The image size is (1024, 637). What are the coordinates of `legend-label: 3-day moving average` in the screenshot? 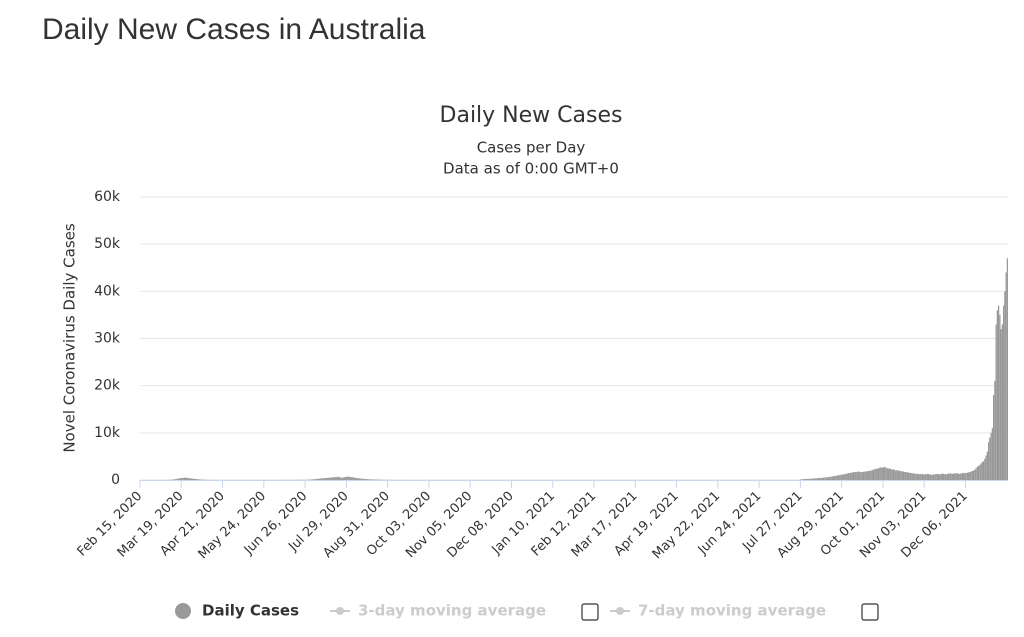 It's located at (452, 611).